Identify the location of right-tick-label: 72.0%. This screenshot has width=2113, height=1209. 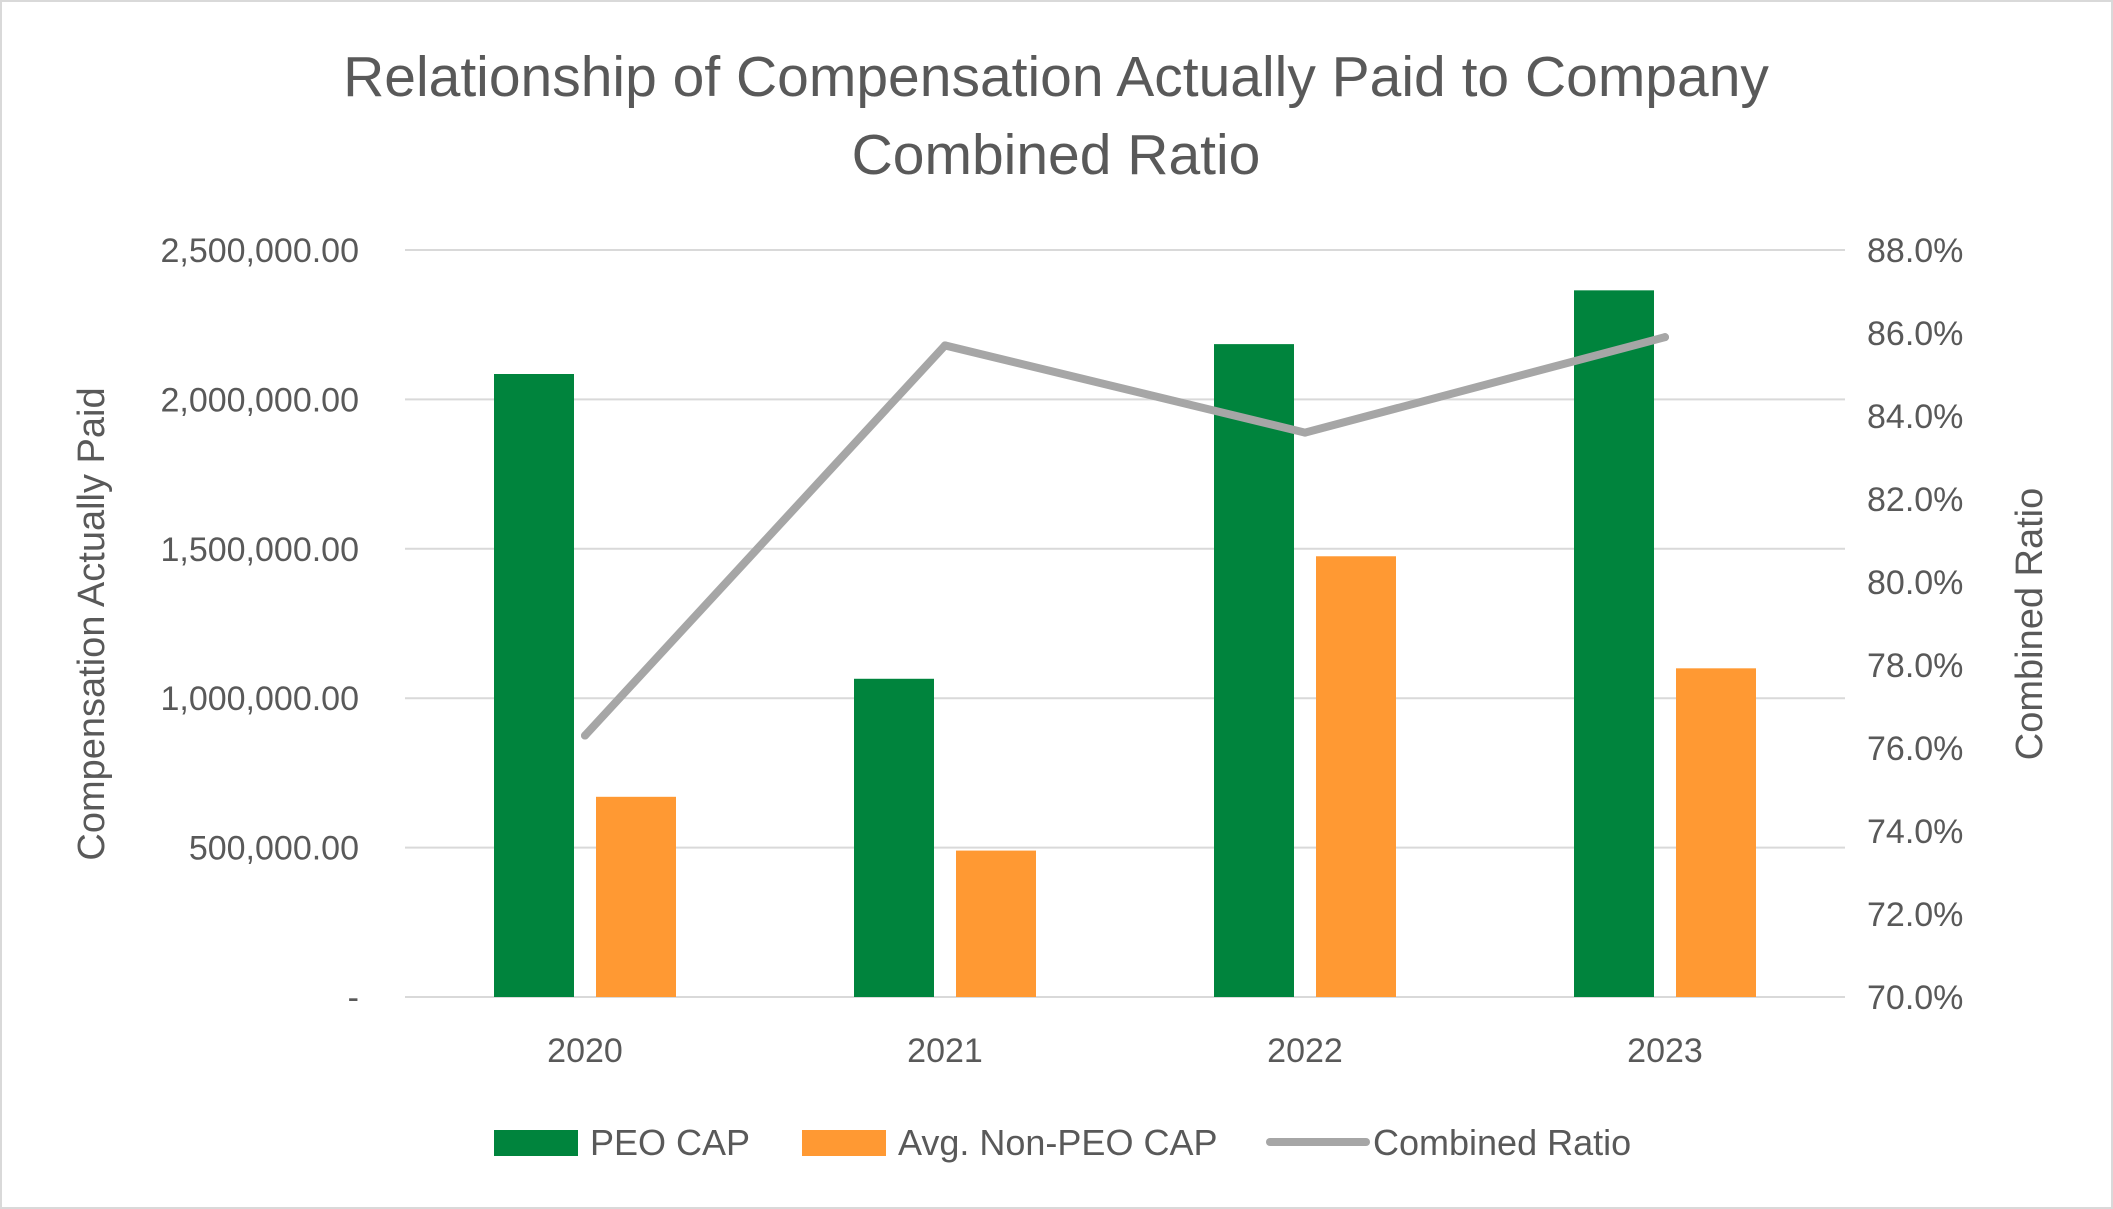
(1915, 915).